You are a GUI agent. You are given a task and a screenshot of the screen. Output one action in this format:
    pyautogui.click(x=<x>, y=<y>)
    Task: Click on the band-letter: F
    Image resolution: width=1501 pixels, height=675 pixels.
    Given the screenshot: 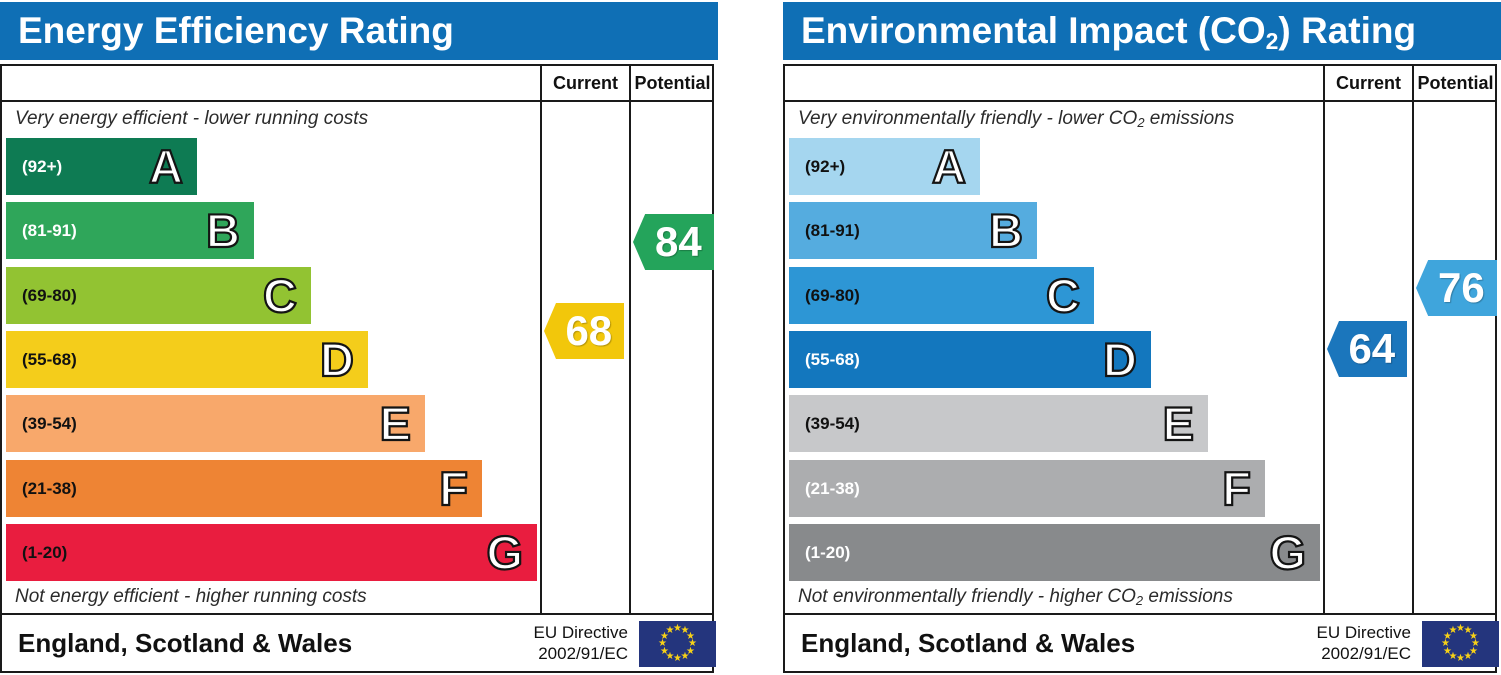 What is the action you would take?
    pyautogui.click(x=1236, y=488)
    